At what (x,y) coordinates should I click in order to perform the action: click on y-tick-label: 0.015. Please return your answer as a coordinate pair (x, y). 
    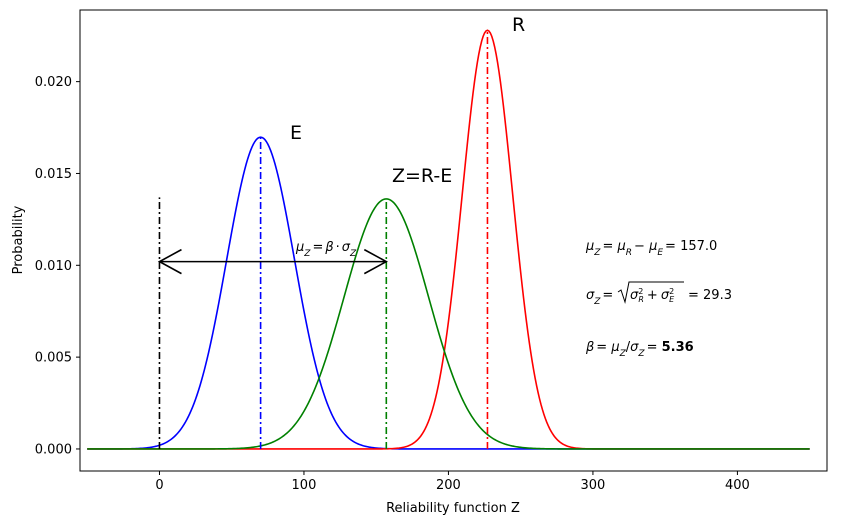
    Looking at the image, I should click on (53, 174).